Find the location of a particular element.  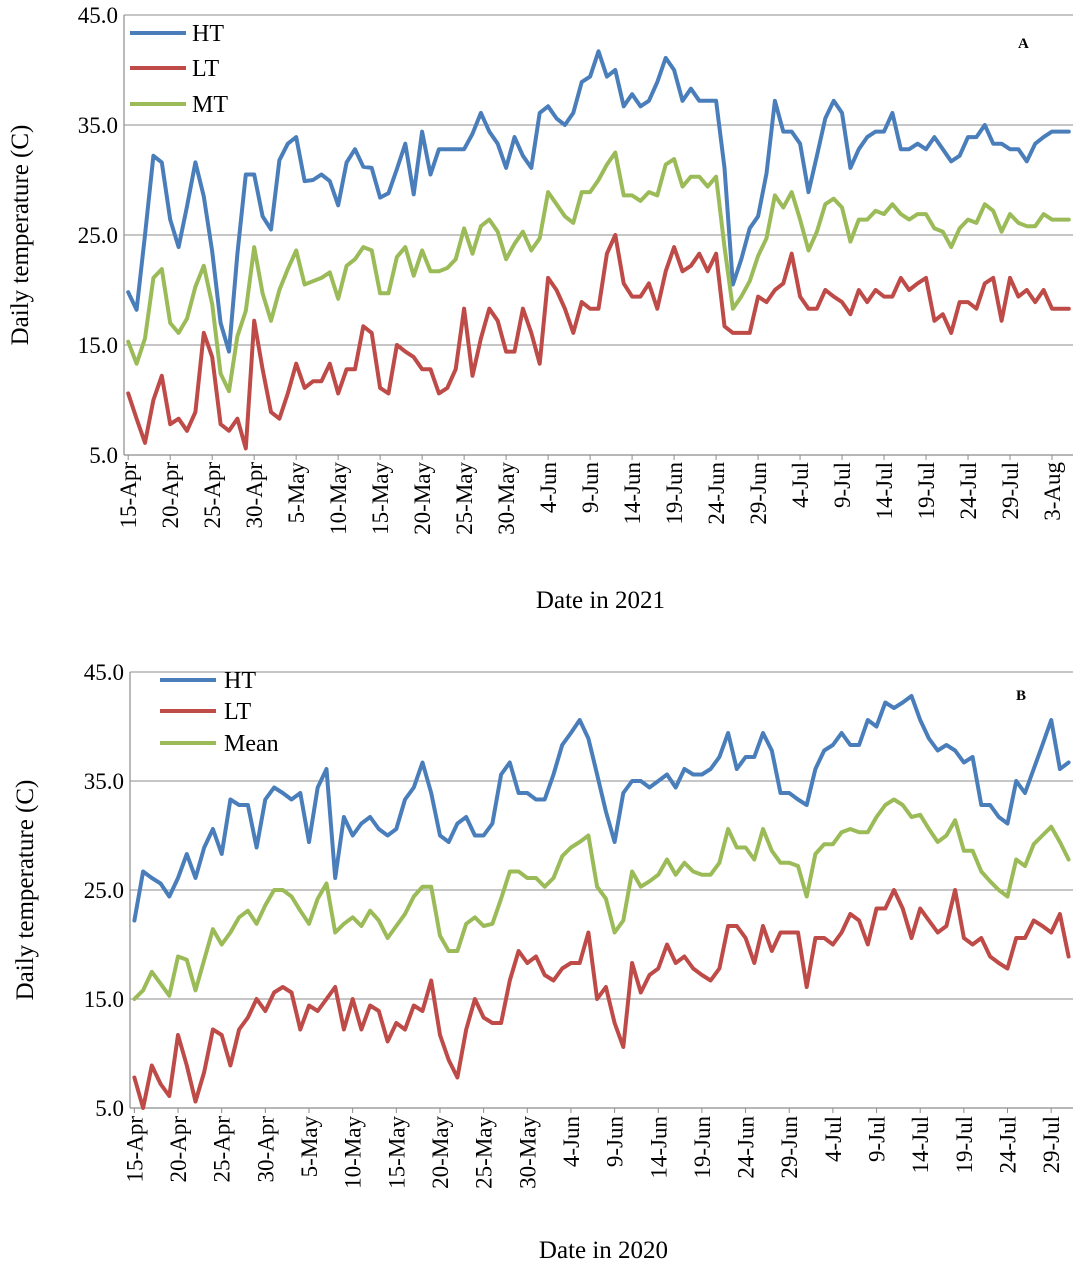

x-tick-label: 3-Aug is located at coordinates (1052, 491).